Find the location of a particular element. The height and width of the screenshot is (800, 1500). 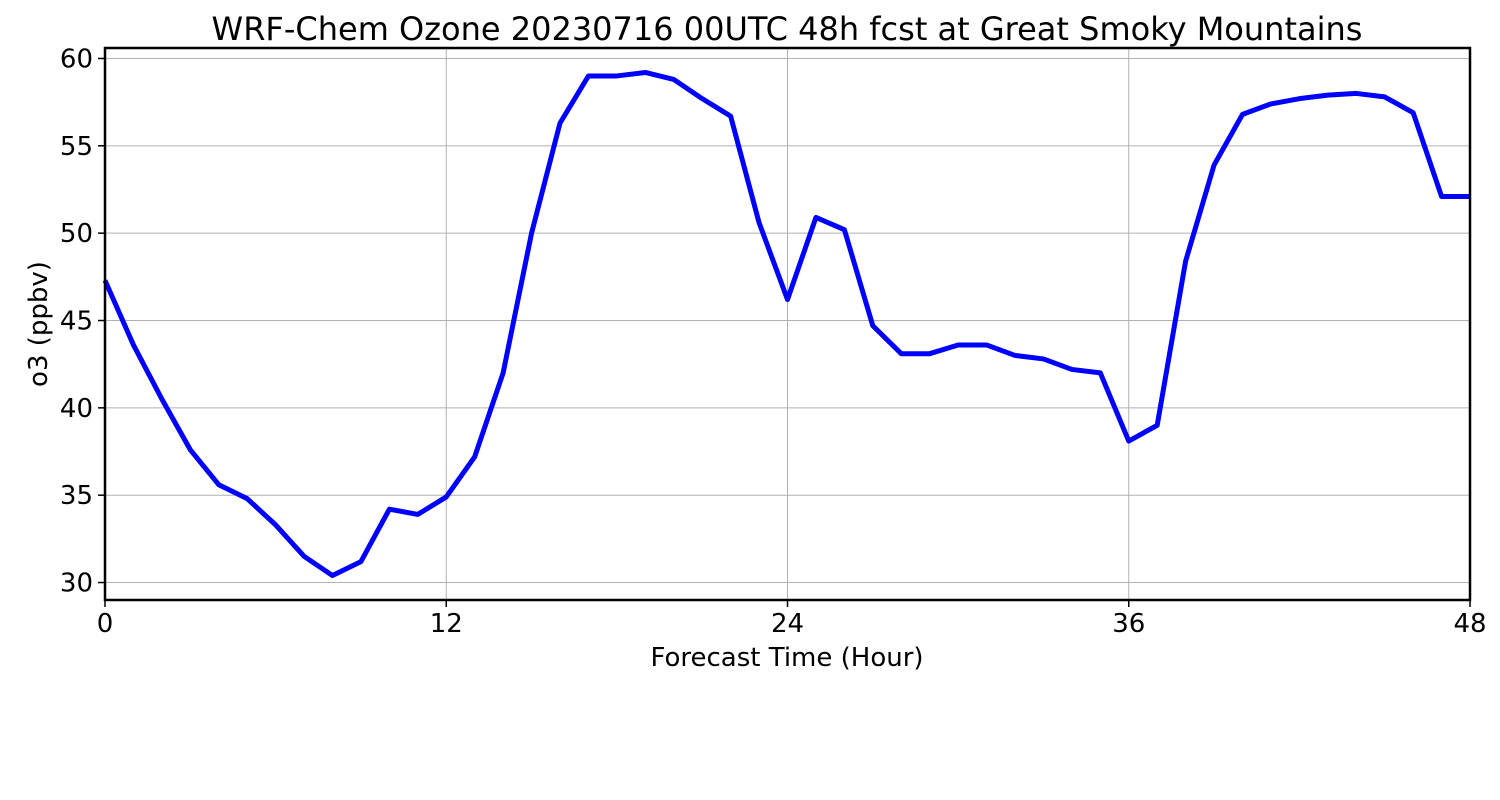

y-axis-label: o3 (ppbv) is located at coordinates (39, 324).